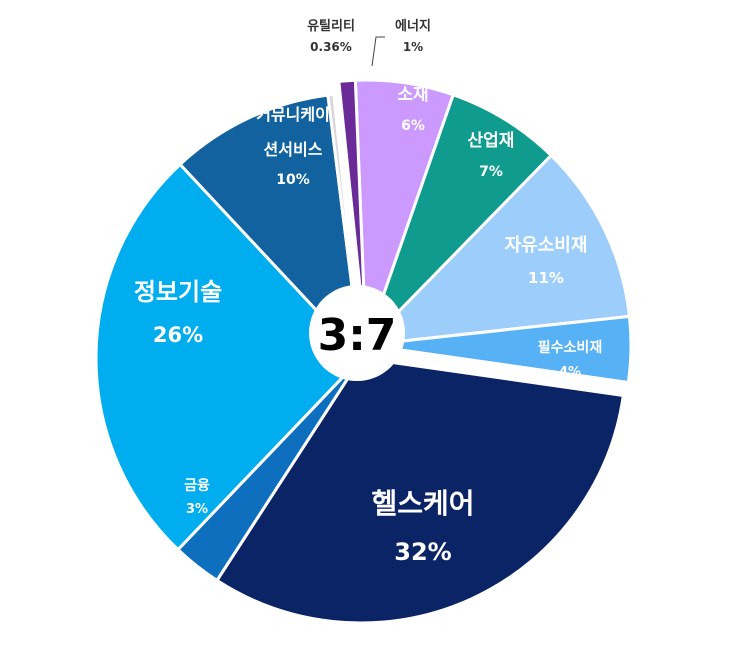  I want to click on slice-7-value-label: 26%, so click(178, 335).